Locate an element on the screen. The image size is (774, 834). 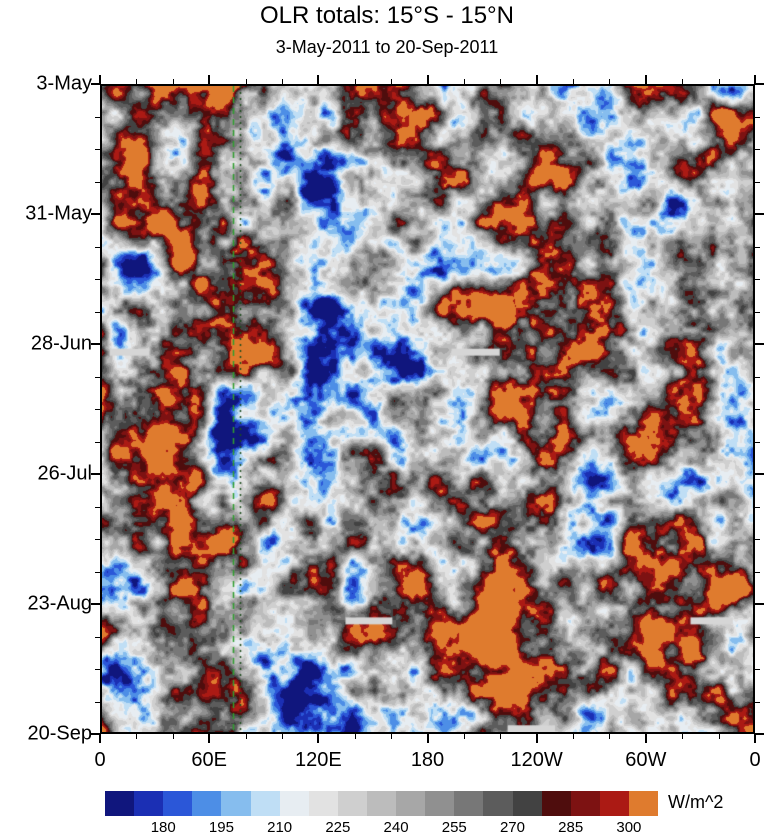
colorbar-units-label: W/m^2 is located at coordinates (696, 802).